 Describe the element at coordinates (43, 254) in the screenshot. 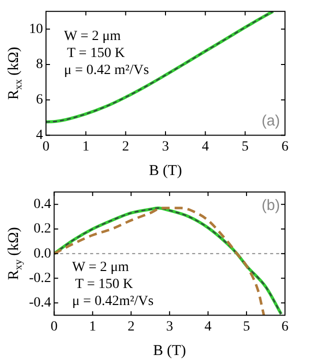

I see `y-tick-label: 0.0` at that location.